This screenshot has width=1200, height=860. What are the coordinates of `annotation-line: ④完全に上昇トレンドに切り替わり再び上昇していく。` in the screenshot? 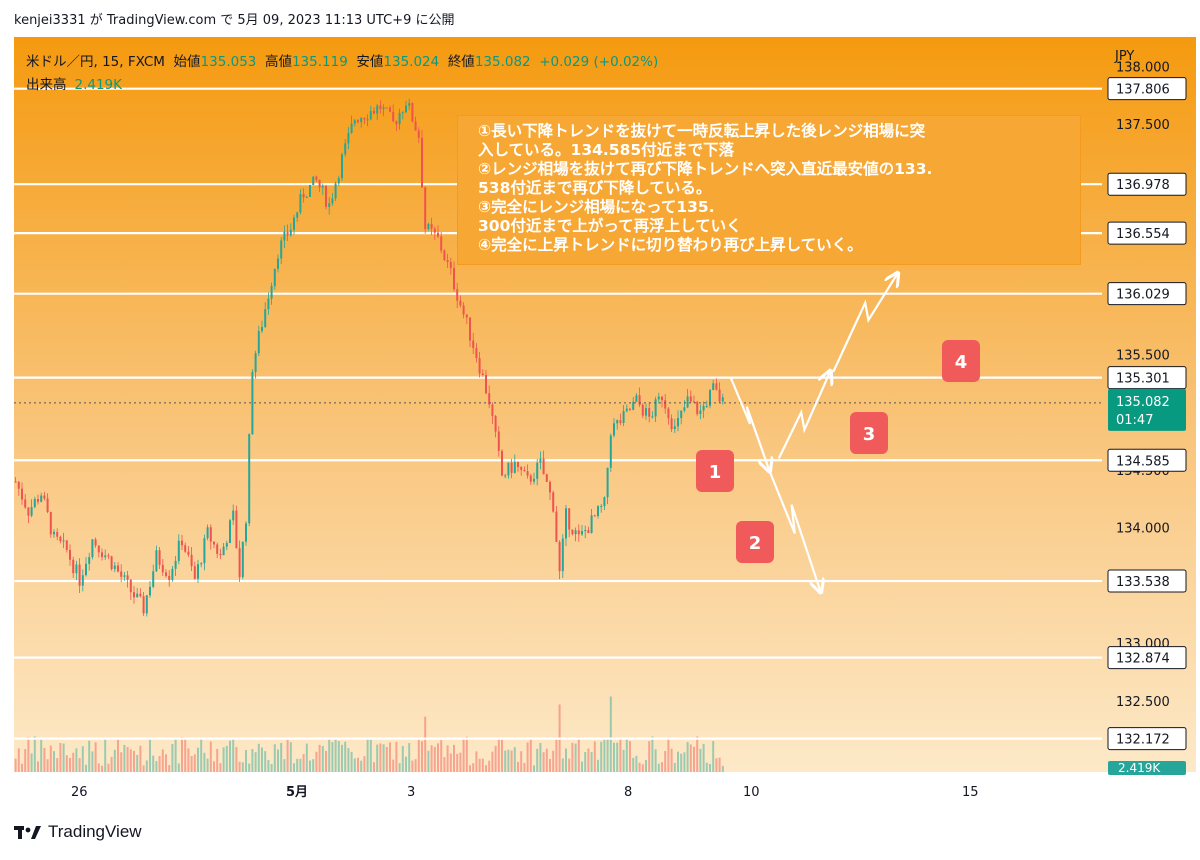 It's located at (670, 245).